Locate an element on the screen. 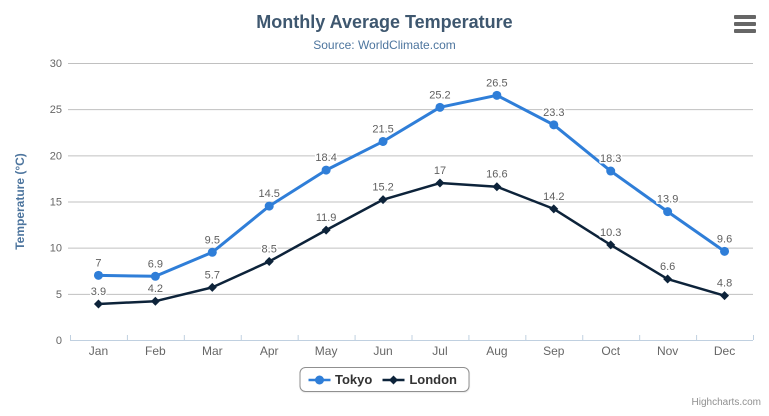 The image size is (769, 416). diamond-legend-marker-icon is located at coordinates (393, 379).